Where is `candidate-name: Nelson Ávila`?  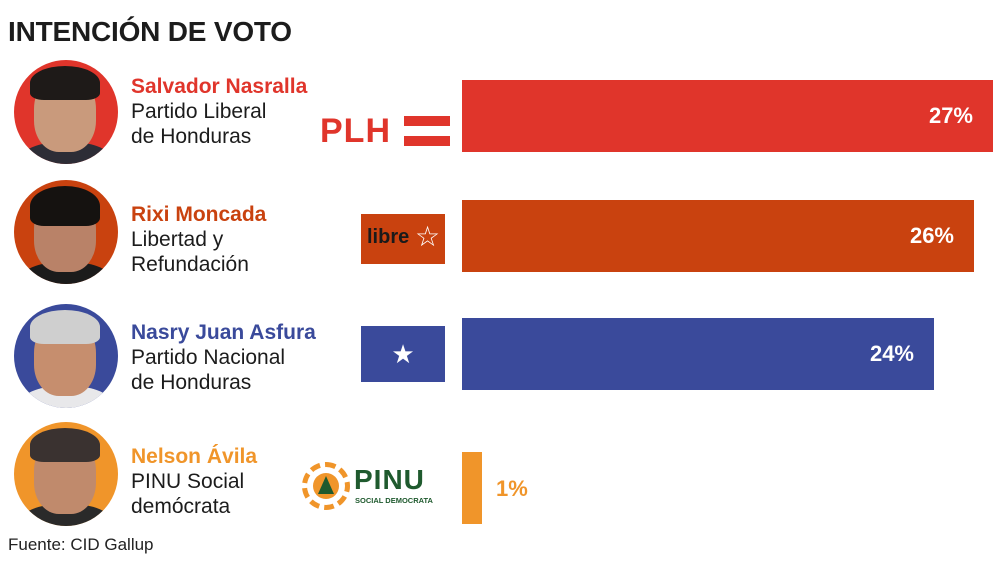
candidate-name: Nelson Ávila is located at coordinates (194, 456).